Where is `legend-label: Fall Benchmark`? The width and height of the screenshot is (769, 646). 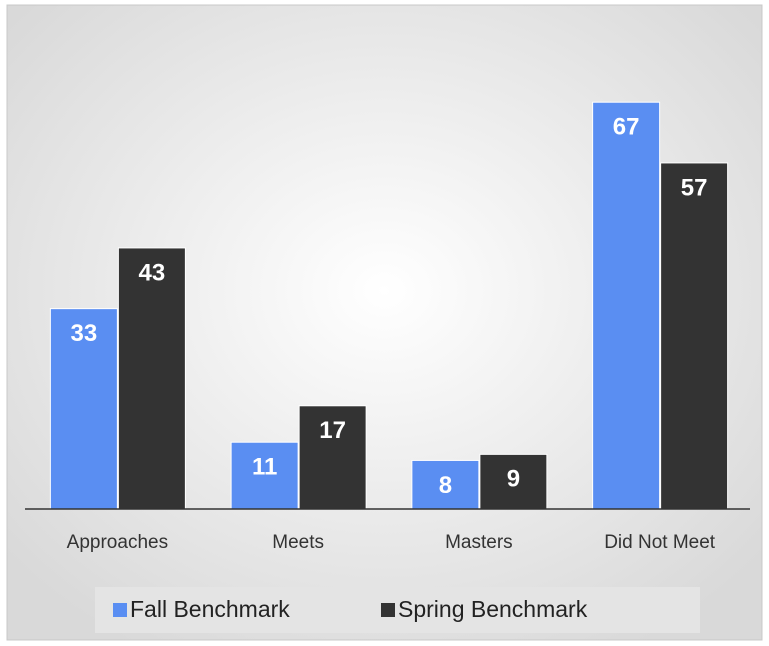 legend-label: Fall Benchmark is located at coordinates (210, 609).